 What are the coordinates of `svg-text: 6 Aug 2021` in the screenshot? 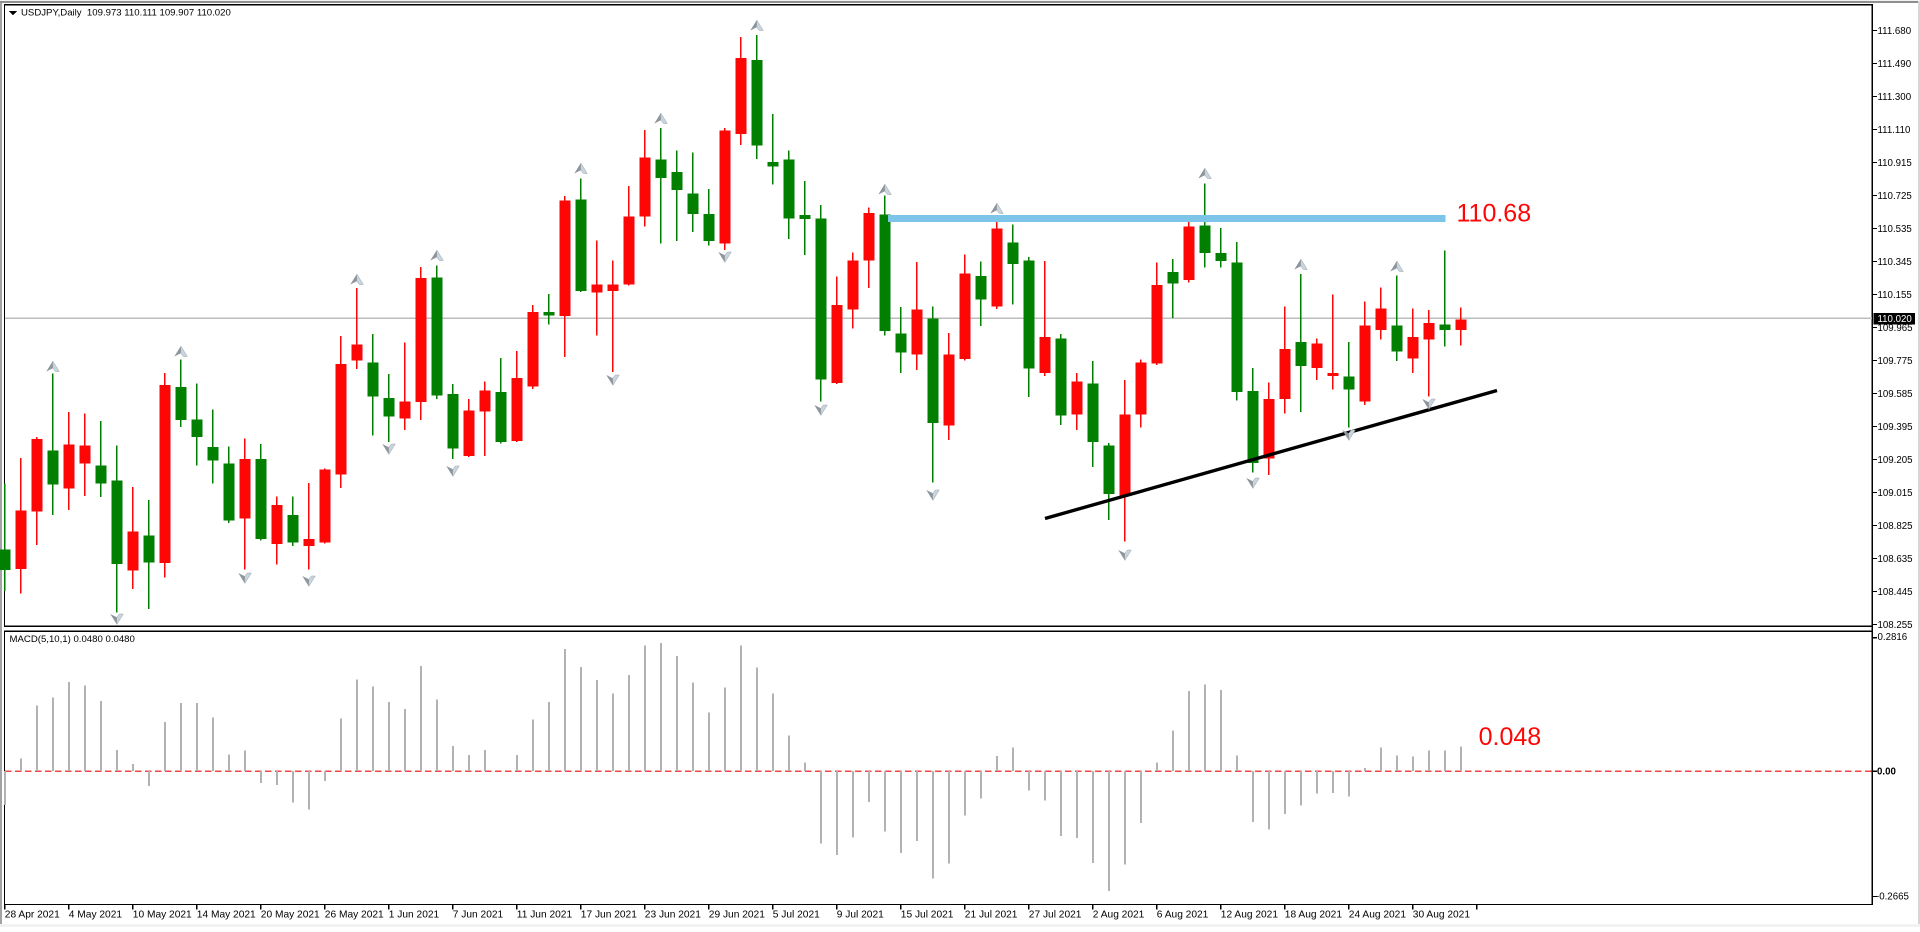 It's located at (1183, 915).